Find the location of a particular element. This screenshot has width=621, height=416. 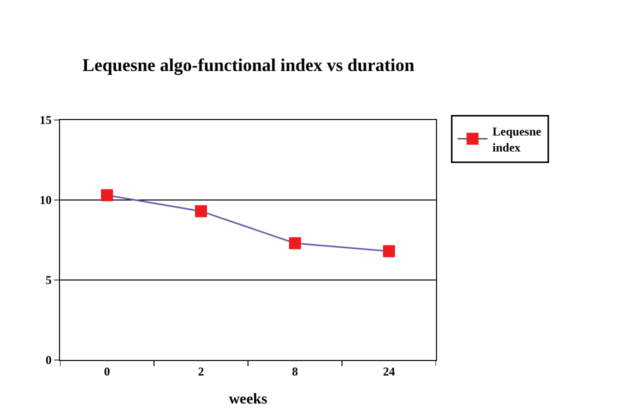

x-tick-label: 2 is located at coordinates (201, 371).